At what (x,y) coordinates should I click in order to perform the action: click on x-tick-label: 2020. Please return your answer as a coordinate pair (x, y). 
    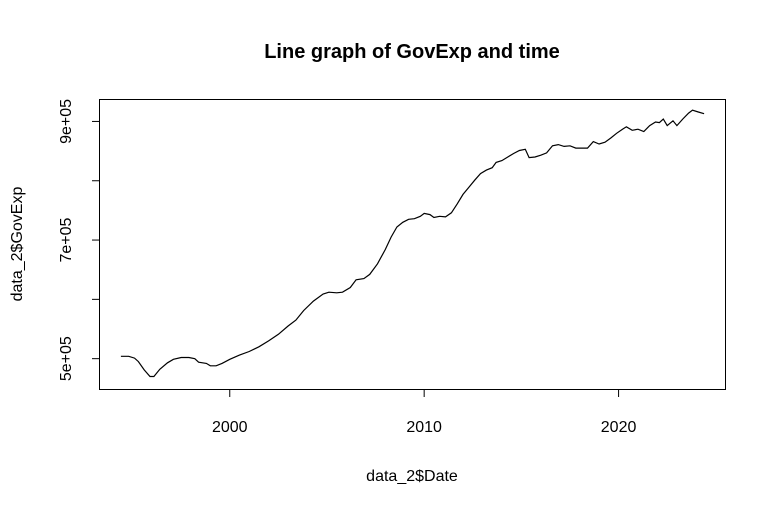
    Looking at the image, I should click on (619, 427).